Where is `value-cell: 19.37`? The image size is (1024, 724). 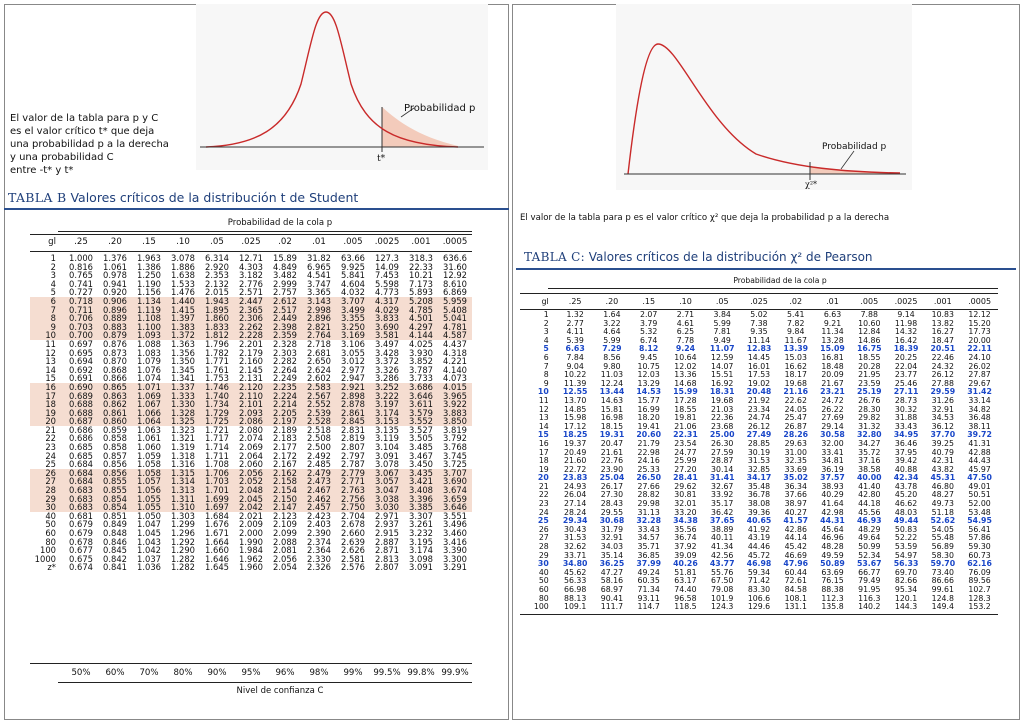
value-cell: 19.37 is located at coordinates (575, 443).